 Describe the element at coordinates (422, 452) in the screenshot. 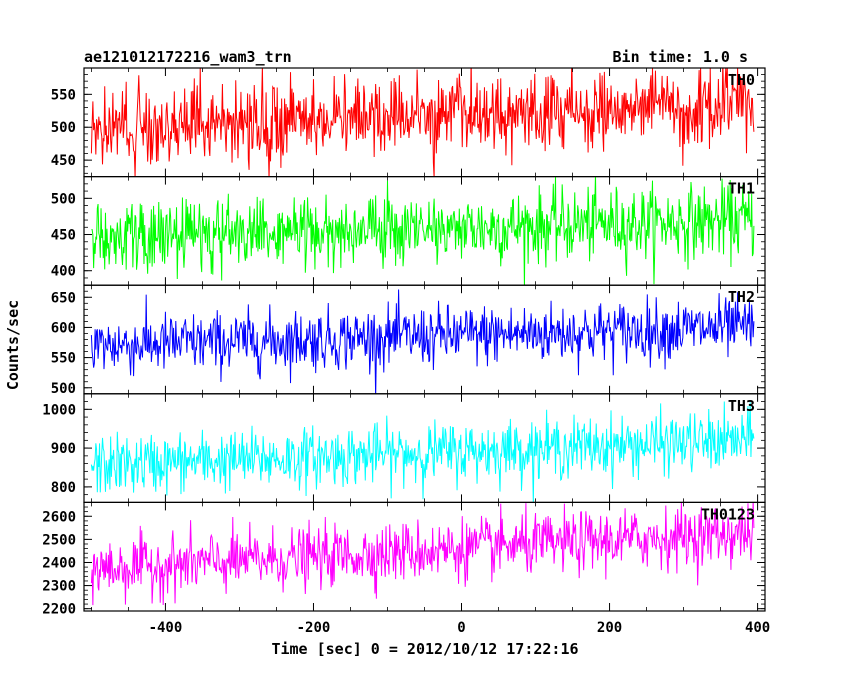

I see `series-line-th3` at that location.